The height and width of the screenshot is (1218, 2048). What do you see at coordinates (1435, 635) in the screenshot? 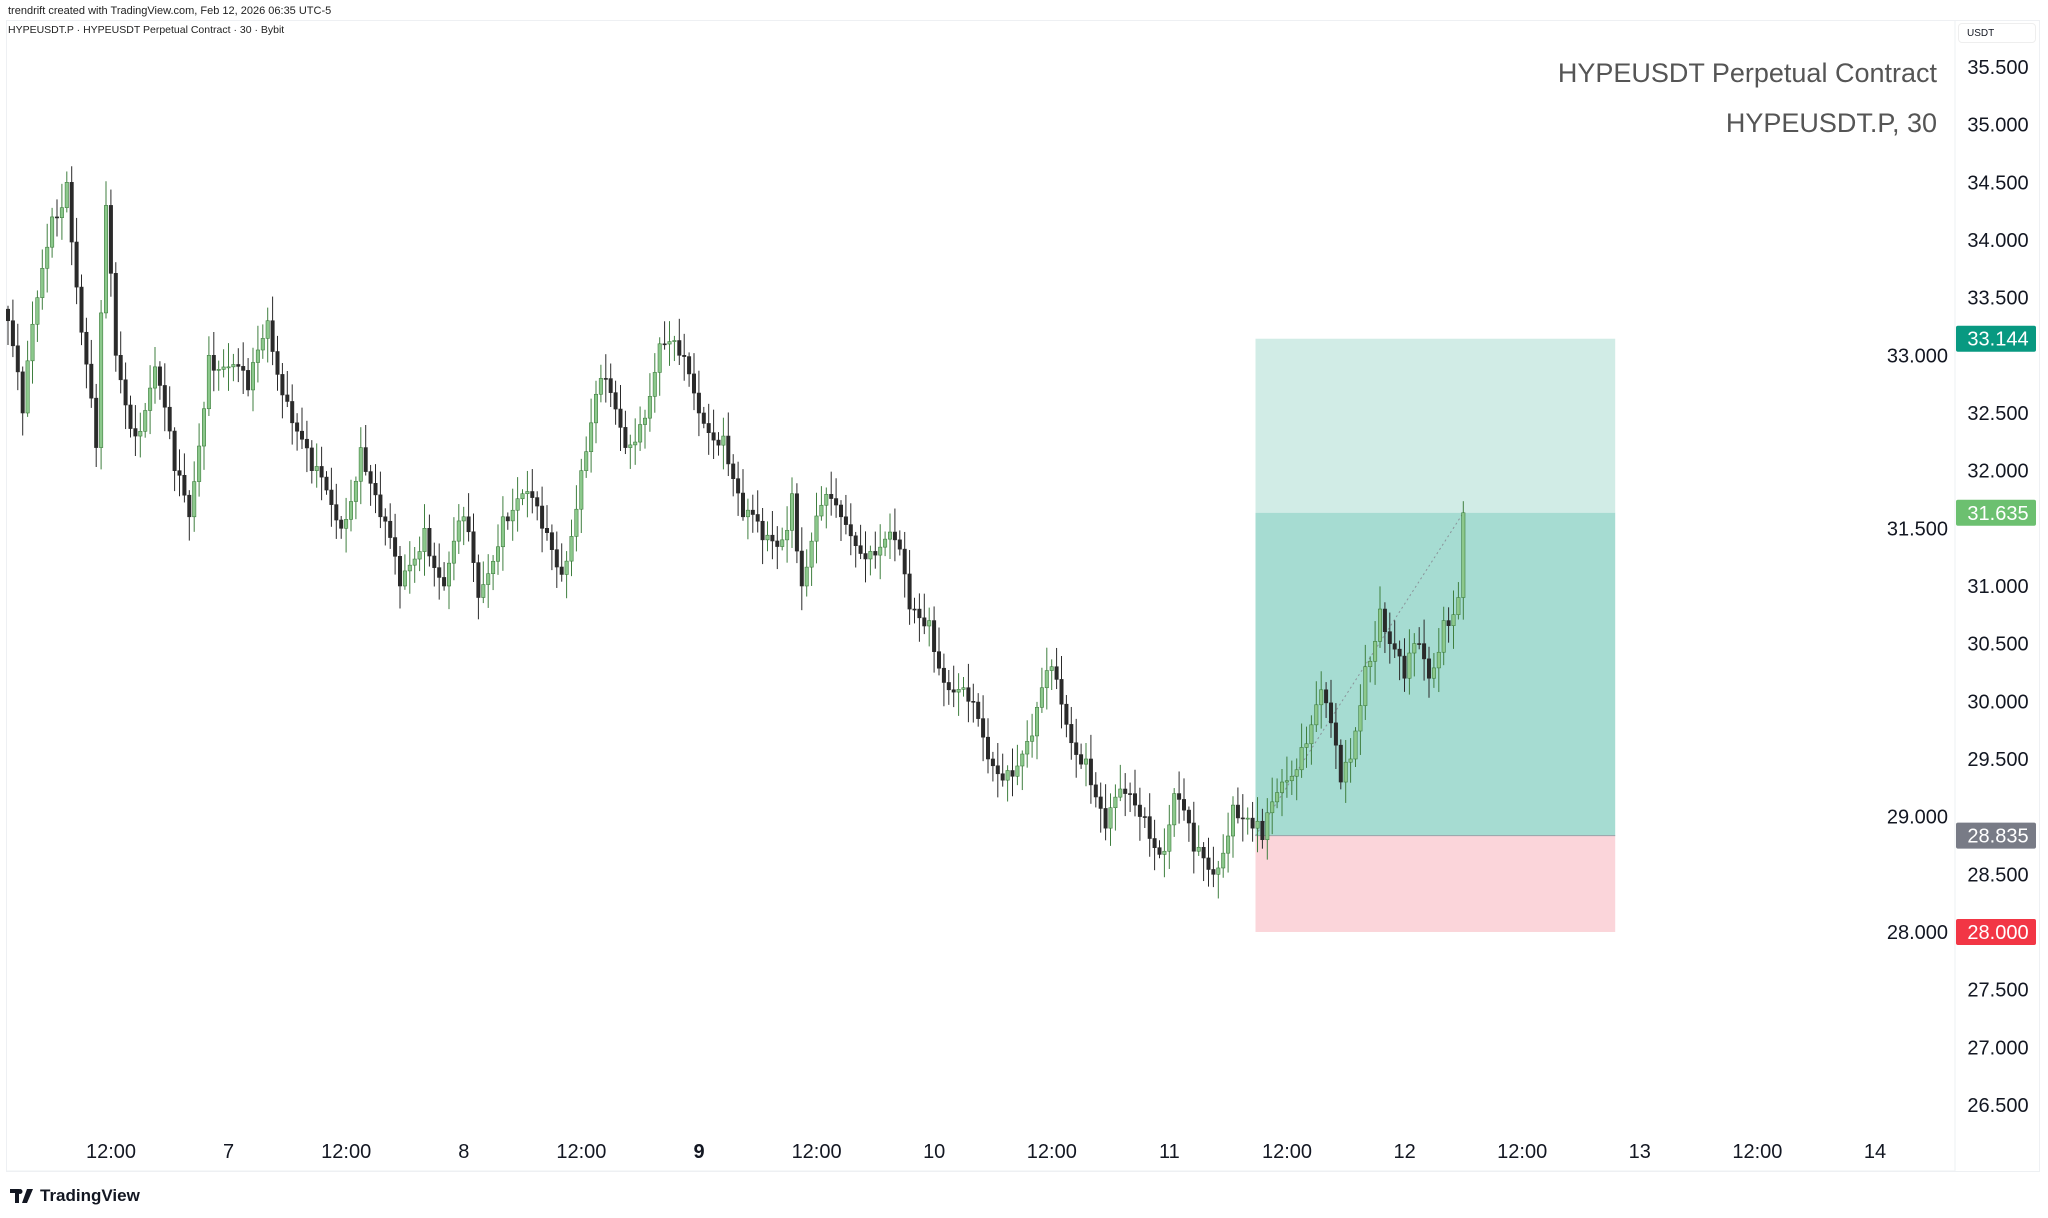
I see `long-position-tool` at bounding box center [1435, 635].